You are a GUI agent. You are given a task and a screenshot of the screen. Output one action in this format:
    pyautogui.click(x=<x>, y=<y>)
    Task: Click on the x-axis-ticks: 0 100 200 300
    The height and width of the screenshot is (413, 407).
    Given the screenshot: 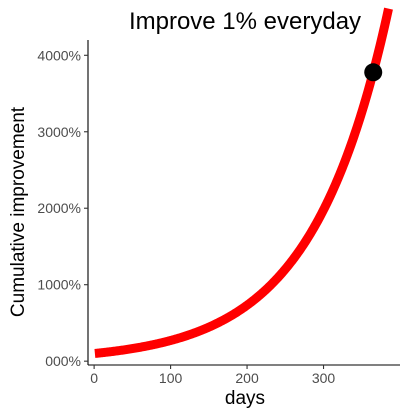 What is the action you would take?
    pyautogui.click(x=212, y=375)
    